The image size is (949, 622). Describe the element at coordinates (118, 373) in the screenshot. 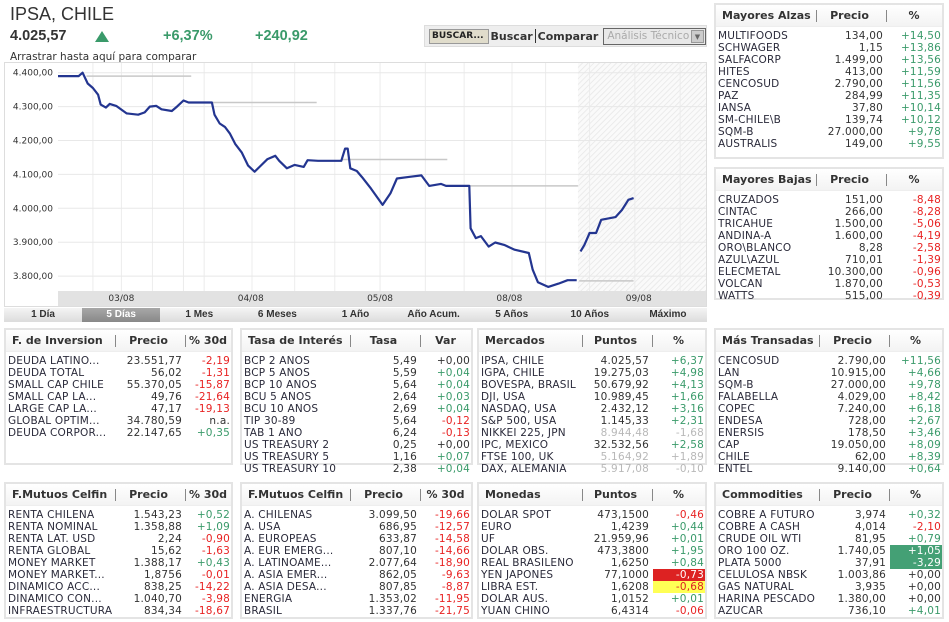

I see `table-row: DEUDA TOTAL 56,02 -1,31` at that location.